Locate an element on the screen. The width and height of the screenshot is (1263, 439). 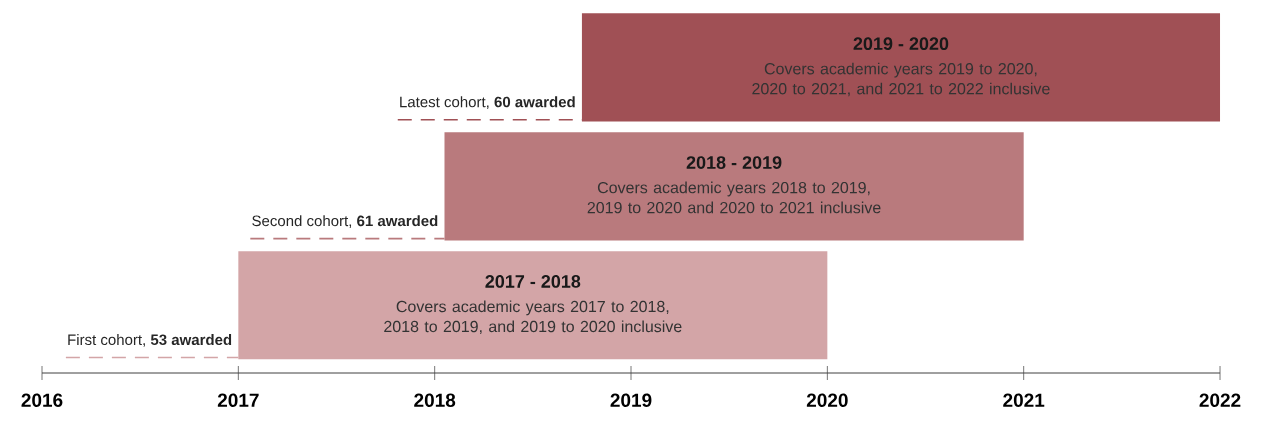
annotation: Second cohort, 61 awarded is located at coordinates (345, 221).